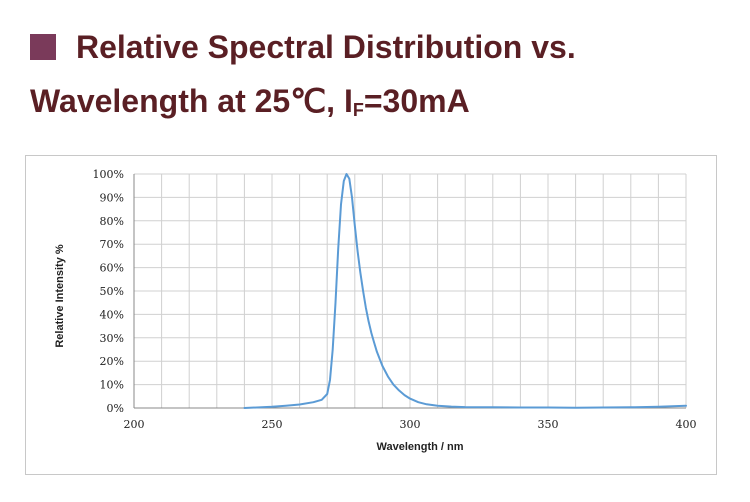  I want to click on title-text-2-prefix: Wavelength at 25℃, I, so click(191, 101).